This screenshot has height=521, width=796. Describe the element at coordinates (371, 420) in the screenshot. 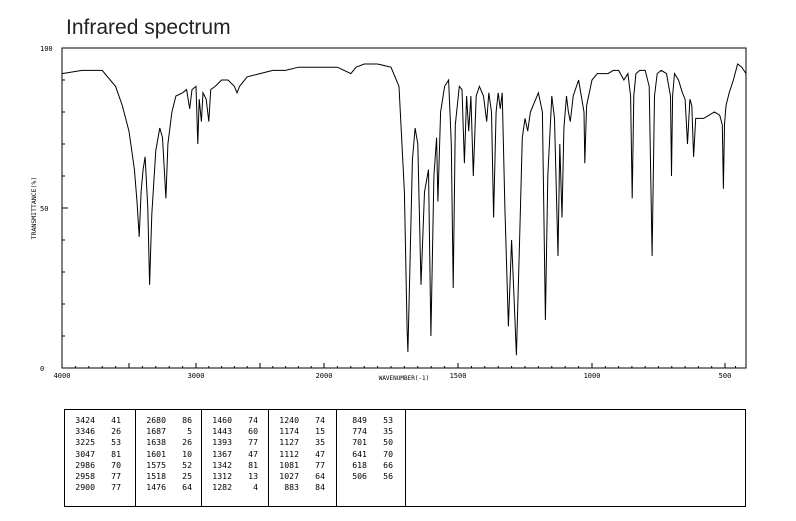

I see `peak-table-row: 849 53` at that location.